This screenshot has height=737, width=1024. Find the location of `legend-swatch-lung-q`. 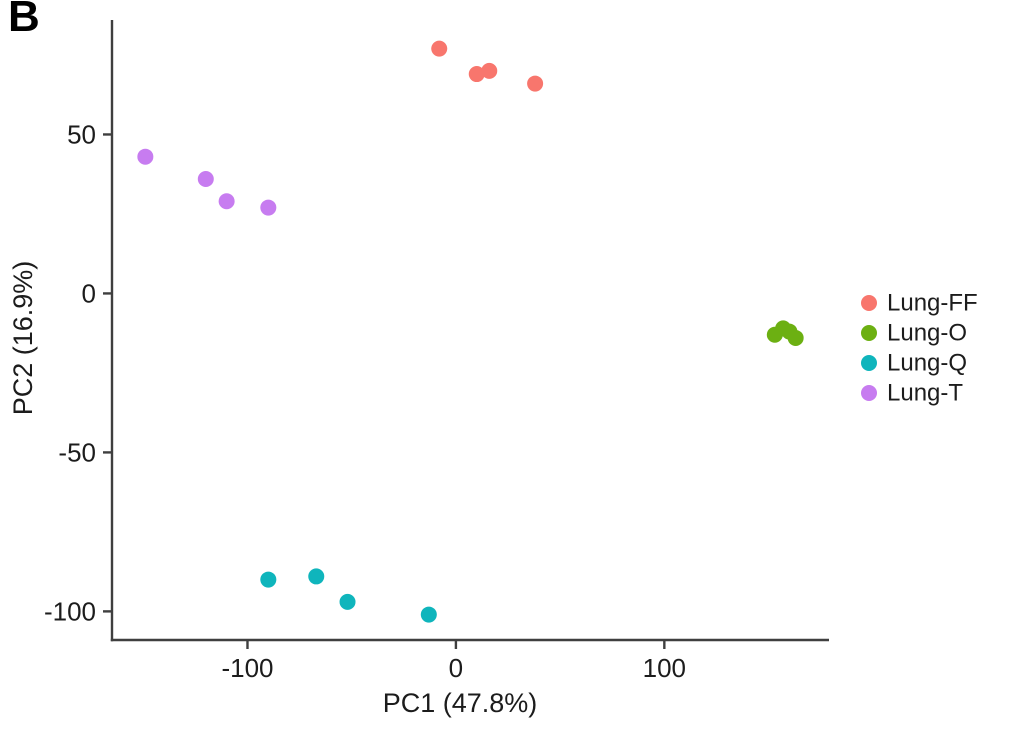

legend-swatch-lung-q is located at coordinates (869, 363).